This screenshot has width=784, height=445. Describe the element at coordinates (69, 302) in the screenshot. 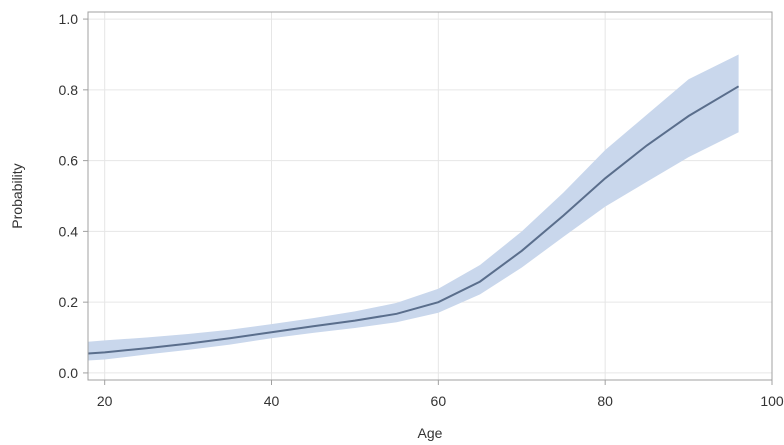

I see `y-tick-label: 0.2` at that location.